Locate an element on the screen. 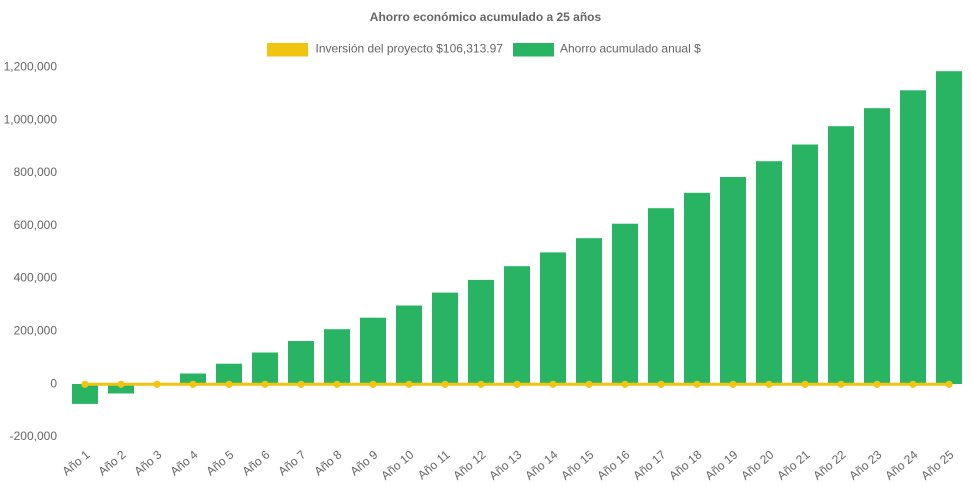  svg-text:Inversión del proyecto $106,31: Inversión del proyecto $106,313.97 is located at coordinates (410, 49).